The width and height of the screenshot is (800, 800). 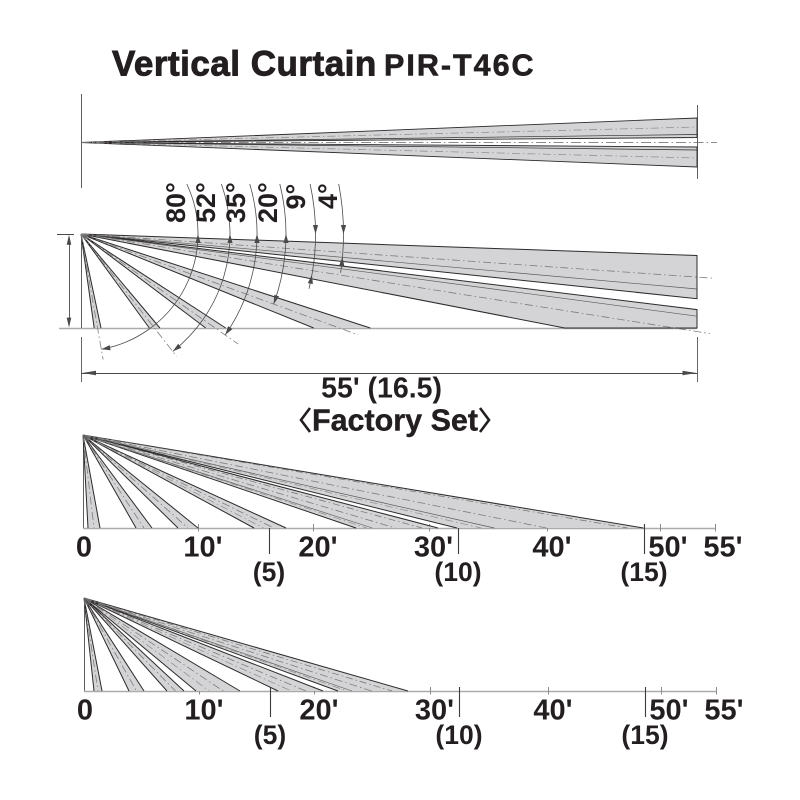 I want to click on svg-text: 80°, so click(x=176, y=202).